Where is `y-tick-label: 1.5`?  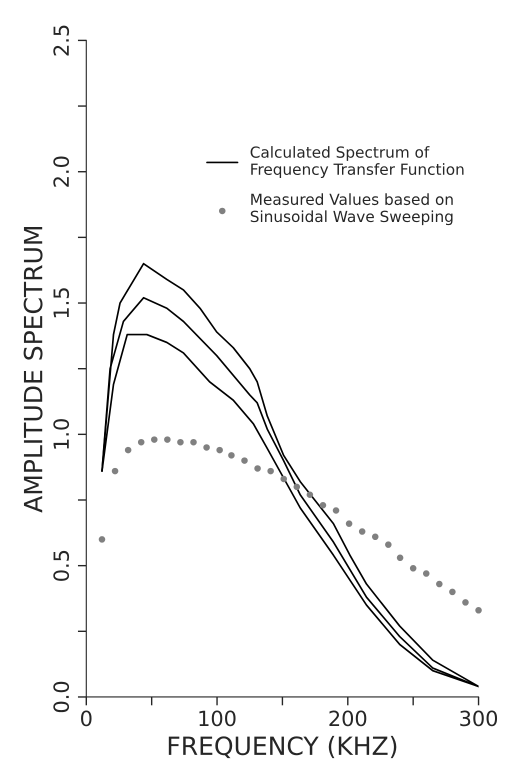
y-tick-label: 1.5 is located at coordinates (62, 303).